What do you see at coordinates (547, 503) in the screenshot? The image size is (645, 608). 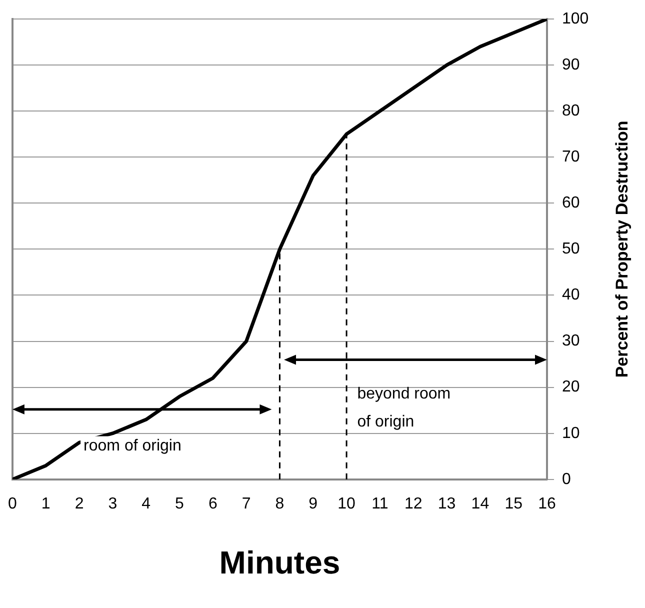 I see `x-tick-label: 16` at bounding box center [547, 503].